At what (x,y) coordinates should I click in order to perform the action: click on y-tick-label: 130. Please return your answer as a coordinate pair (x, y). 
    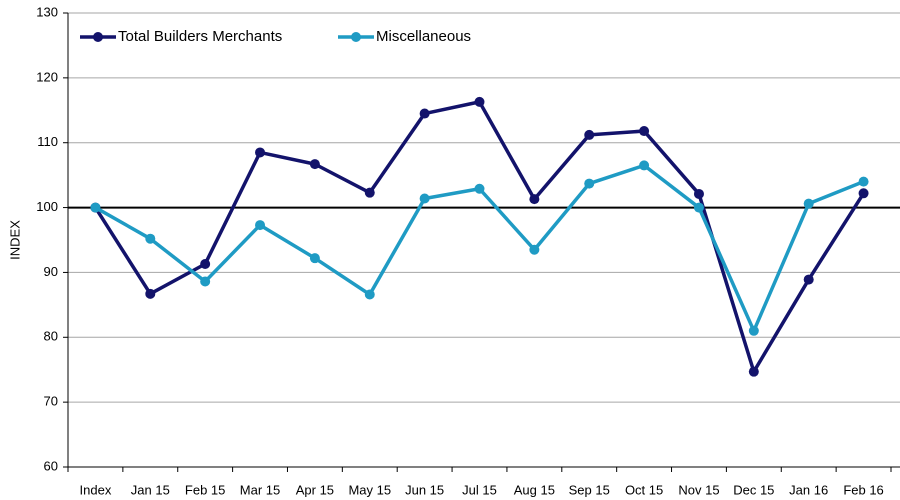
    Looking at the image, I should click on (47, 11).